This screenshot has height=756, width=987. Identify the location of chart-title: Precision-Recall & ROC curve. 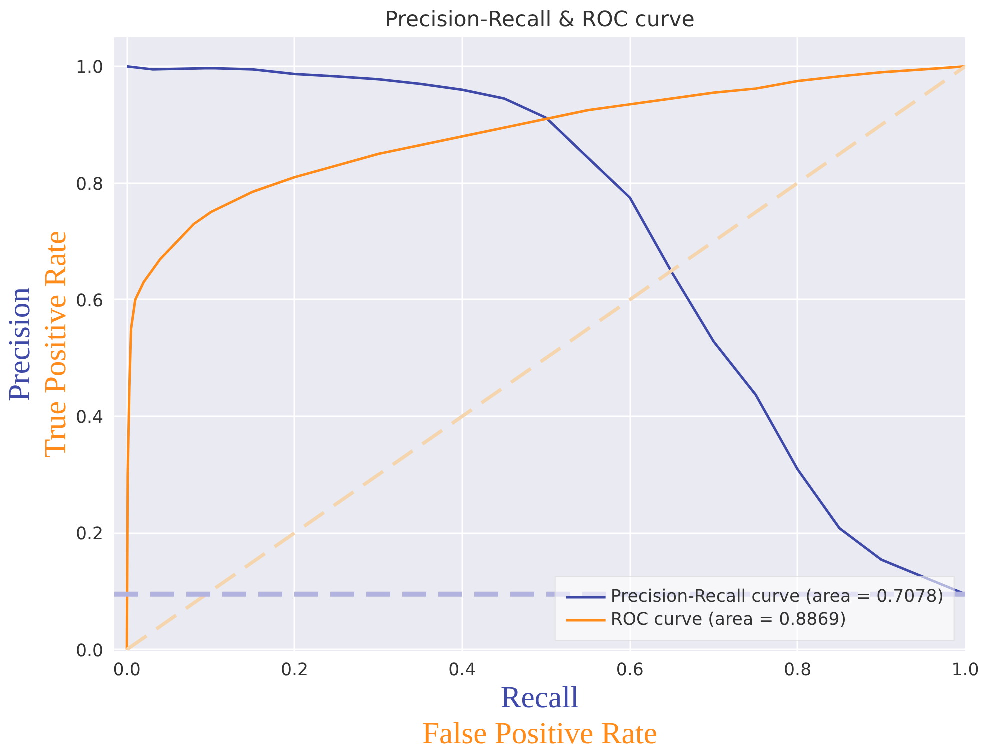
(540, 20).